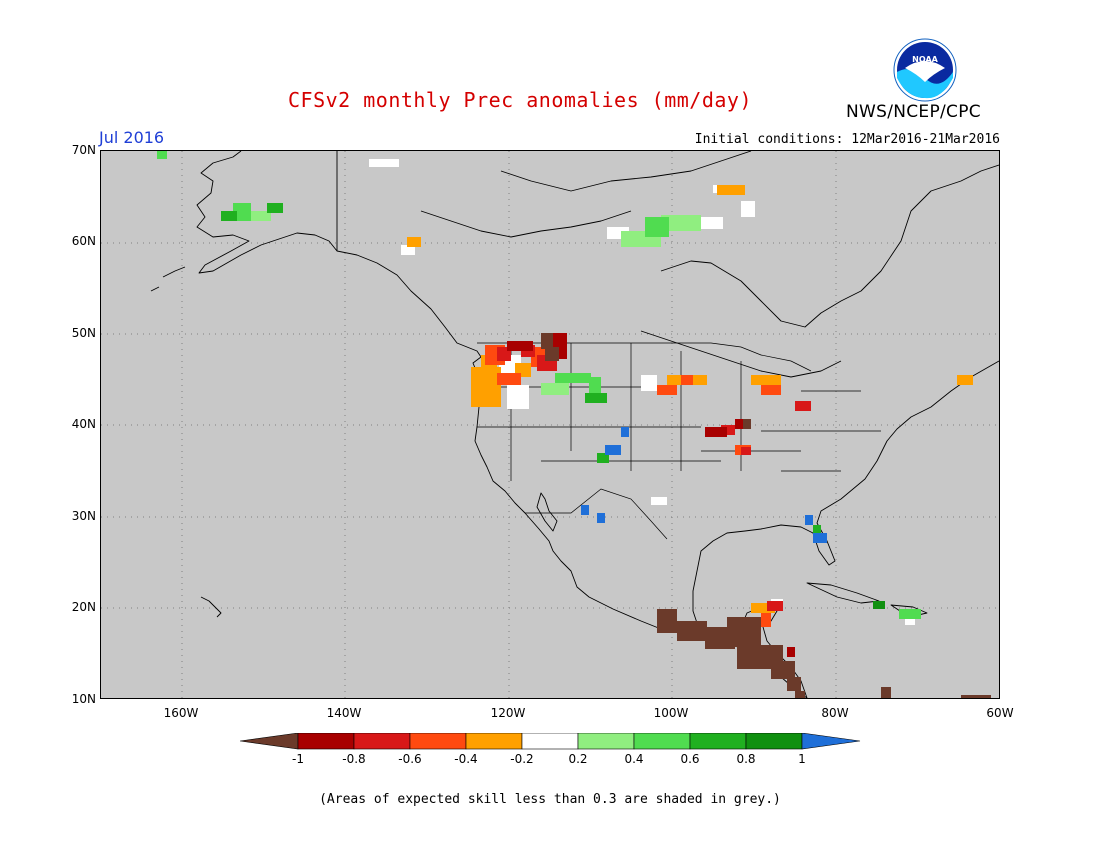 Image resolution: width=1100 pixels, height=850 pixels. I want to click on legend-label: 0.2, so click(578, 759).